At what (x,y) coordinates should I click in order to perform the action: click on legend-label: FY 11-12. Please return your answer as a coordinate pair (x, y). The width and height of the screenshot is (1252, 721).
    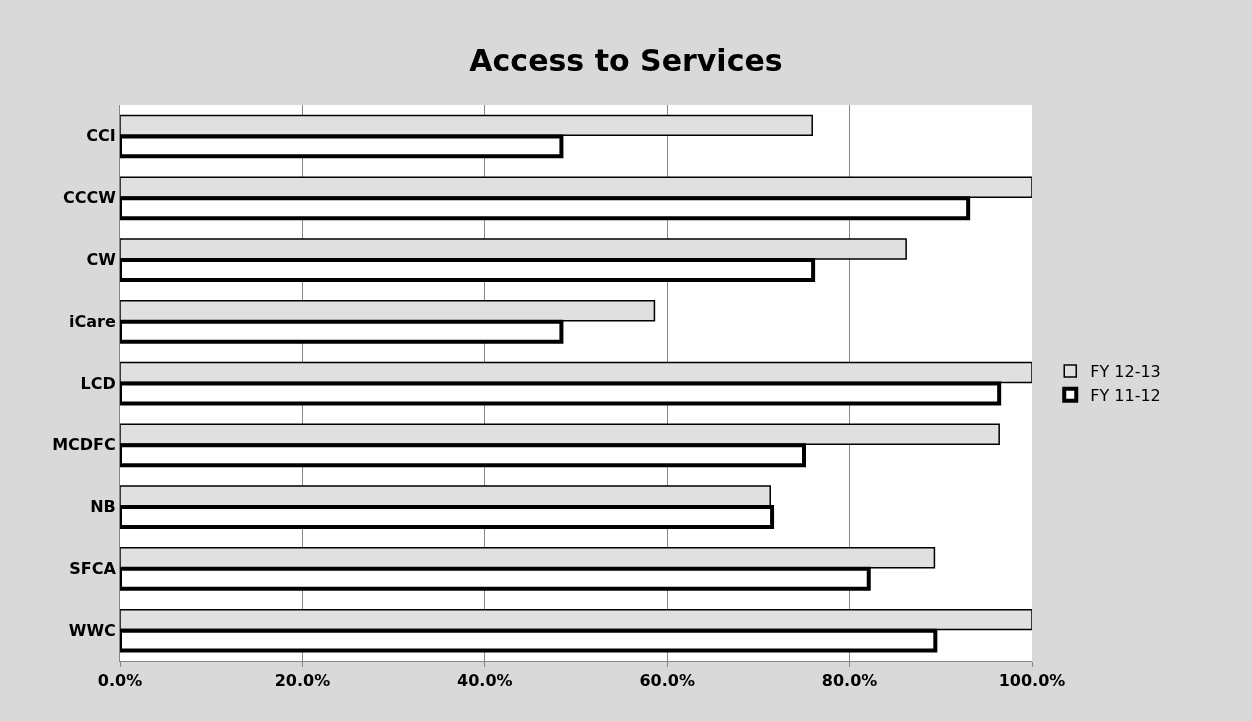
    Looking at the image, I should click on (1125, 395).